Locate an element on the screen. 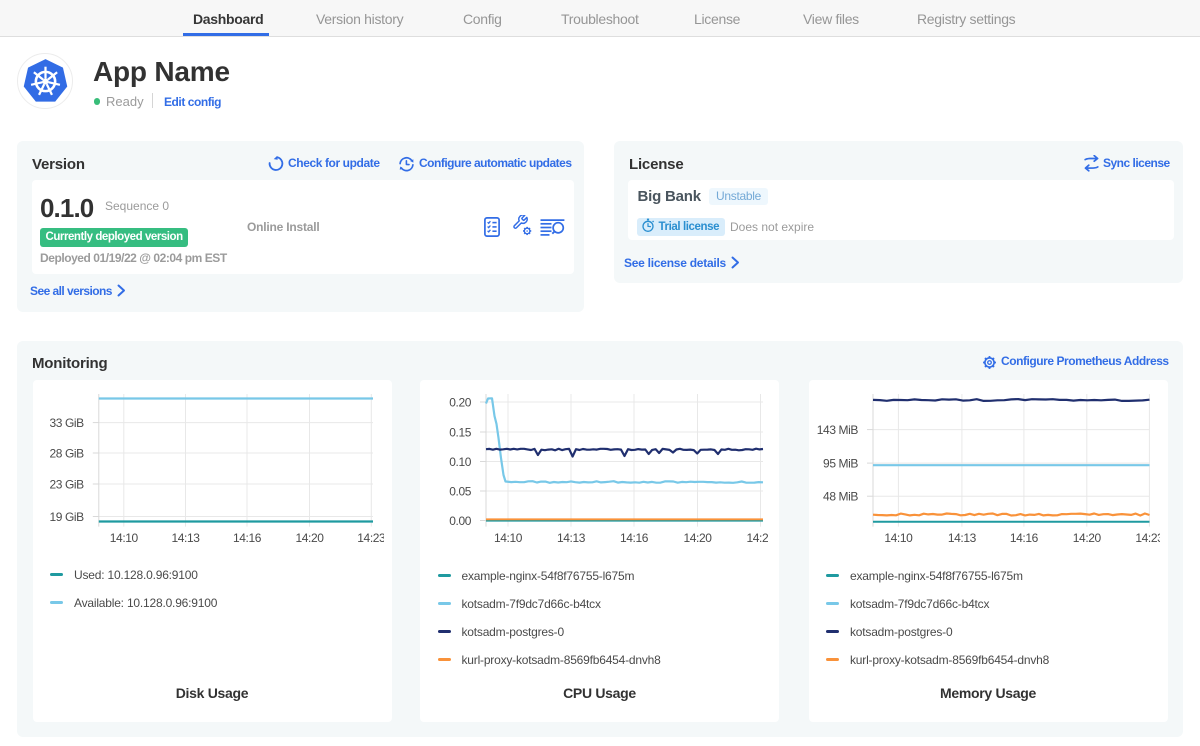  svg-text: 33 GiB is located at coordinates (66, 423).